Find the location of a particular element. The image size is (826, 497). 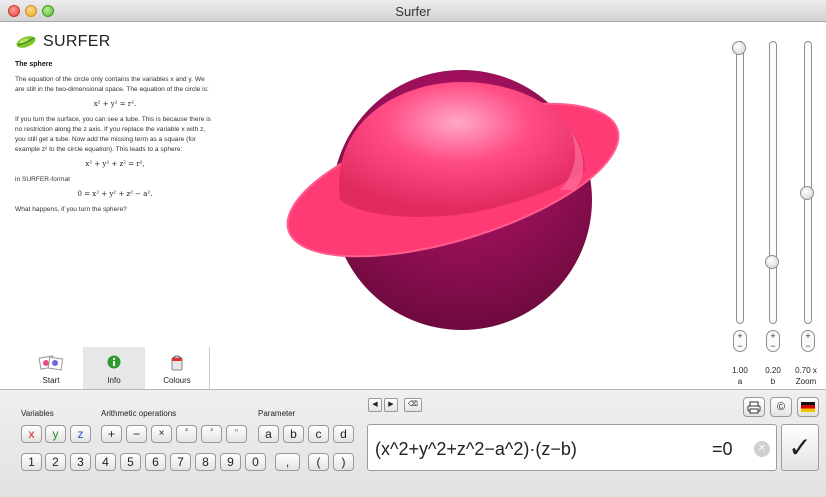

slider-b-knob is located at coordinates (772, 262).